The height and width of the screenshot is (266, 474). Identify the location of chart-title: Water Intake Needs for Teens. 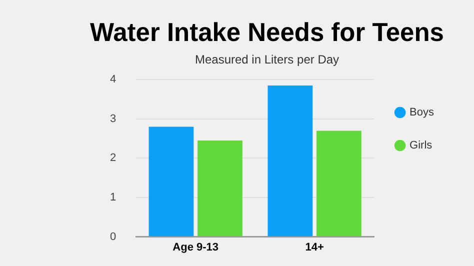
(267, 32).